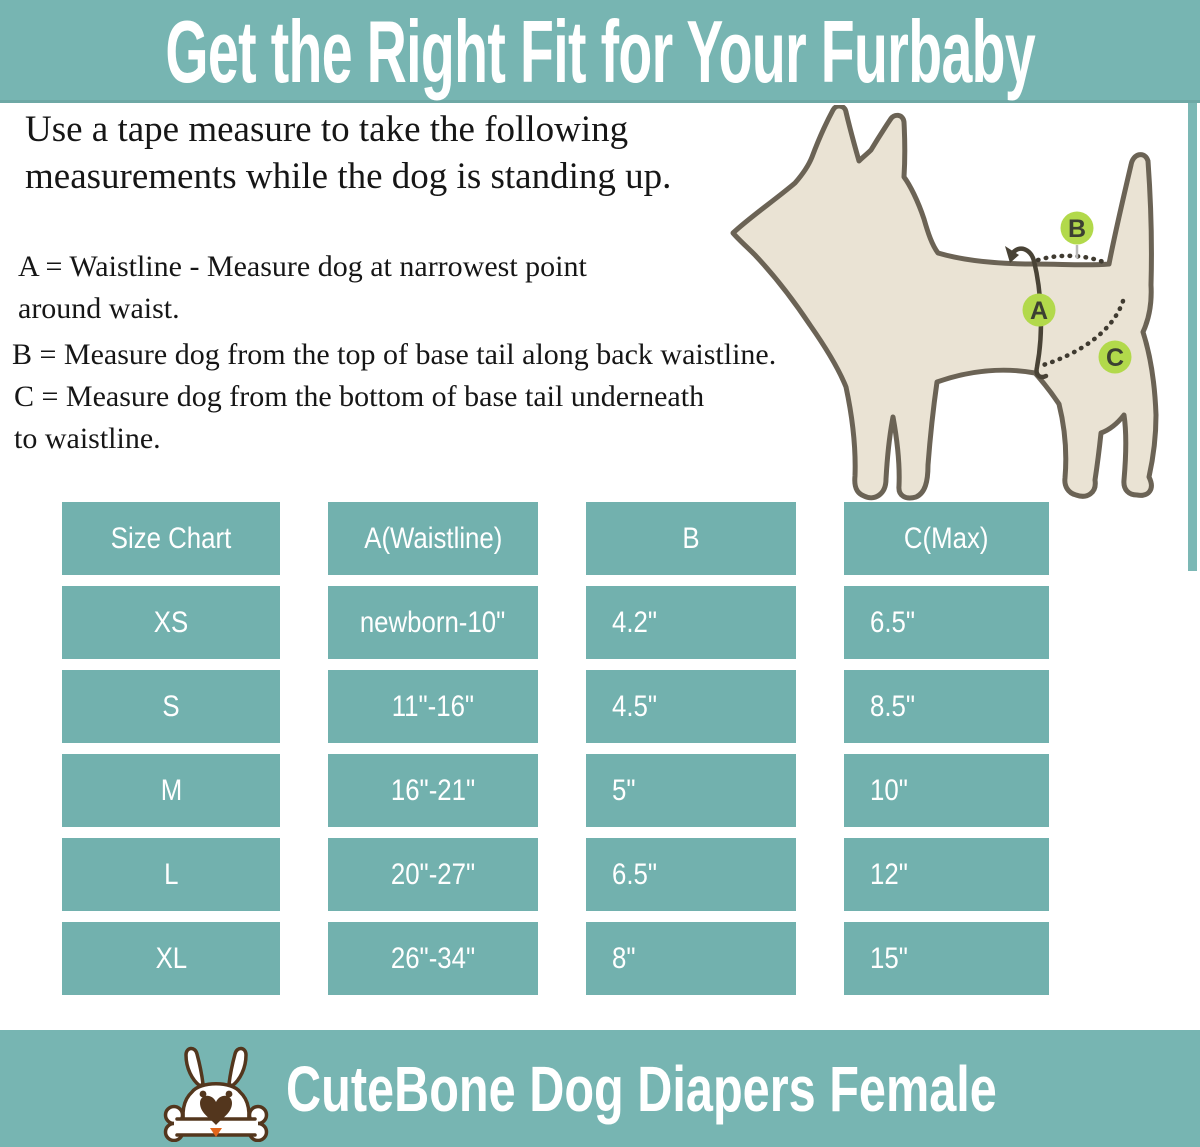 This screenshot has height=1147, width=1200. What do you see at coordinates (216, 1110) in the screenshot?
I see `logo-heart-nose` at bounding box center [216, 1110].